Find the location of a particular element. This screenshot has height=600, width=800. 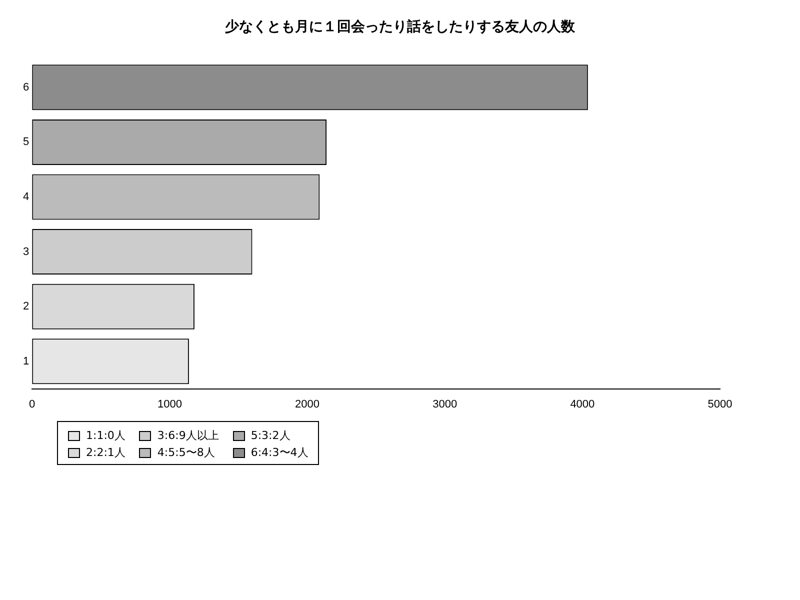

x-tick-label: 2000 is located at coordinates (307, 404).